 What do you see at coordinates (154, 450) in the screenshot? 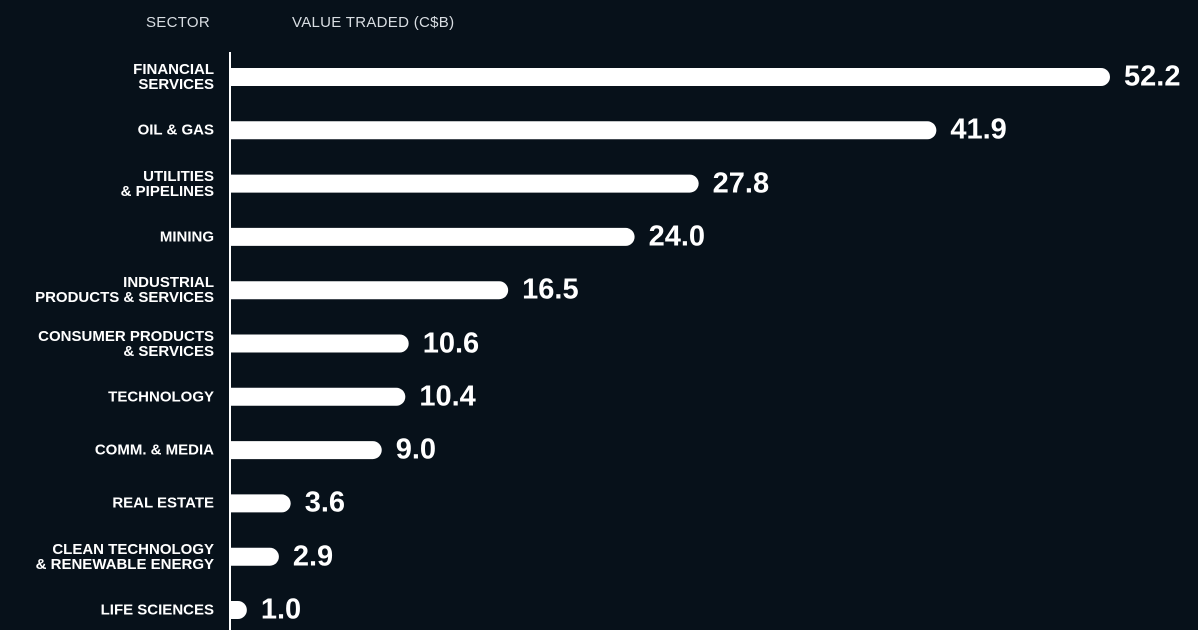
I see `category-label: COMM. & MEDIA` at bounding box center [154, 450].